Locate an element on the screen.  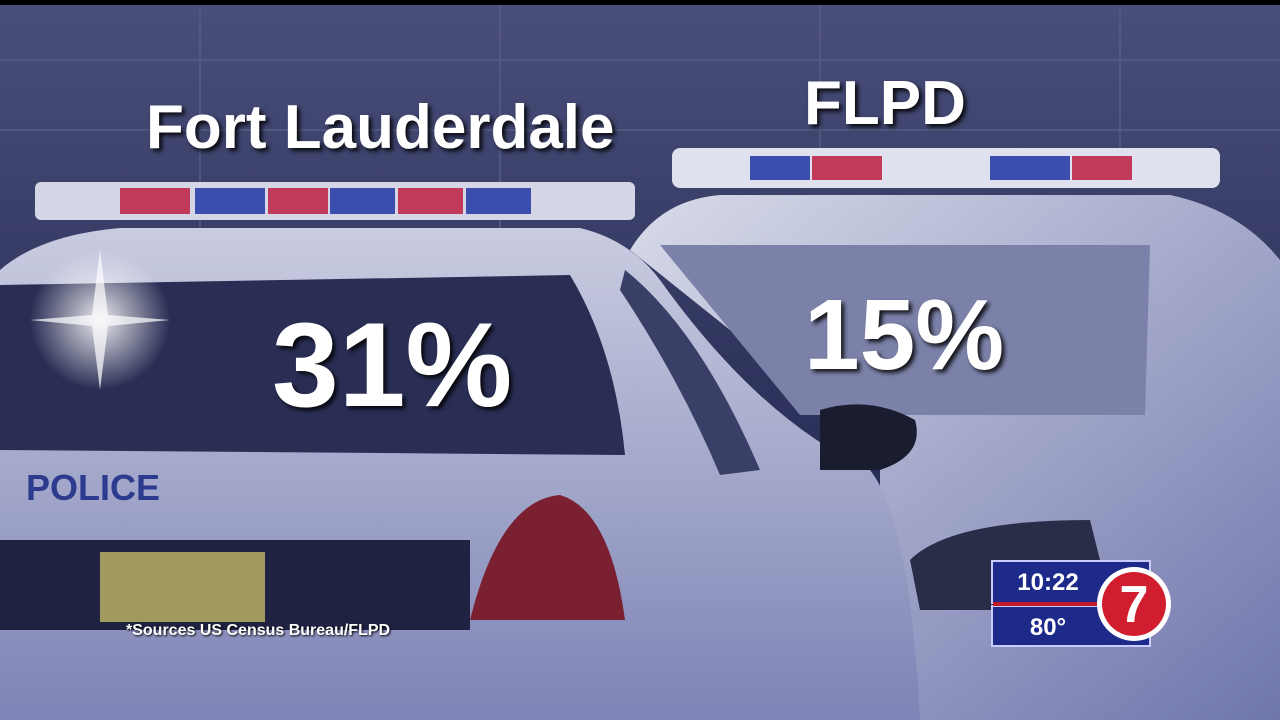
left-label: Fort Lauderdale is located at coordinates (380, 127).